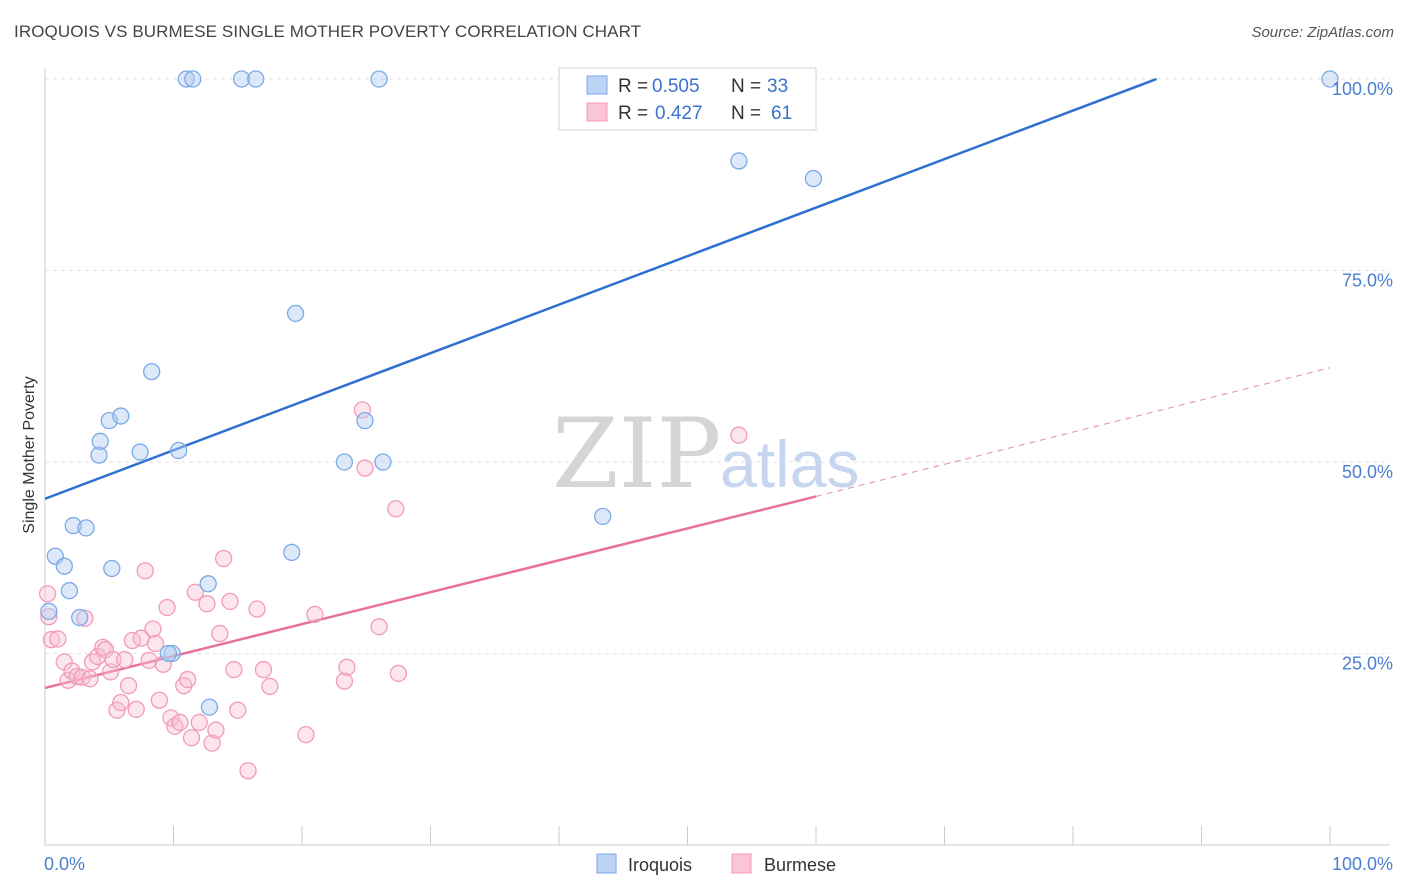  What do you see at coordinates (1362, 864) in the screenshot?
I see `x-tick-label: 100.0%` at bounding box center [1362, 864].